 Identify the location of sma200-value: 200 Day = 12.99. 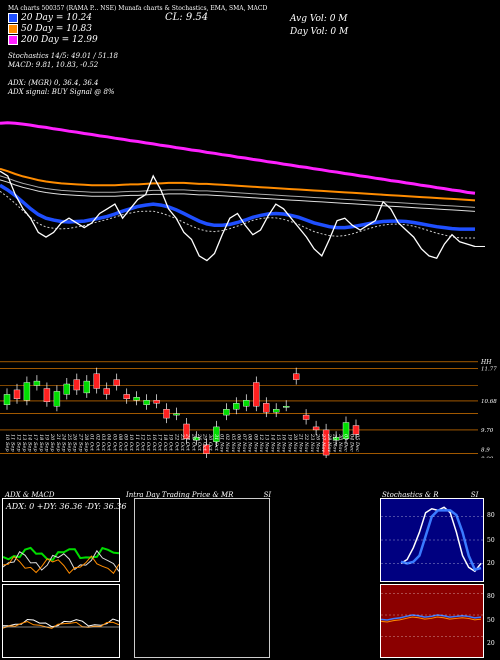
(59, 40).